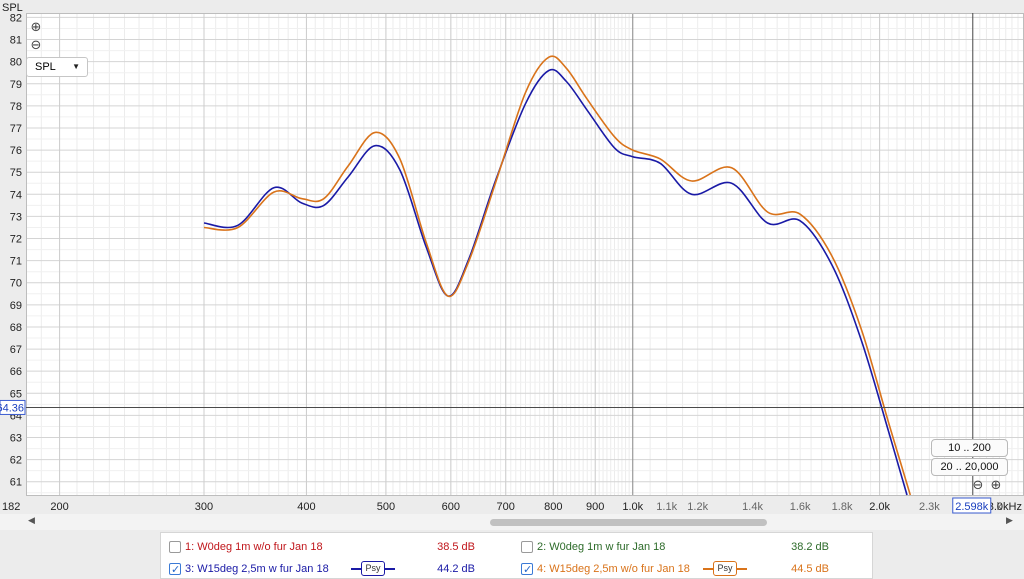  What do you see at coordinates (601, 547) in the screenshot?
I see `legend-label-2: 2: W0deg 1m w fur Jan 18` at bounding box center [601, 547].